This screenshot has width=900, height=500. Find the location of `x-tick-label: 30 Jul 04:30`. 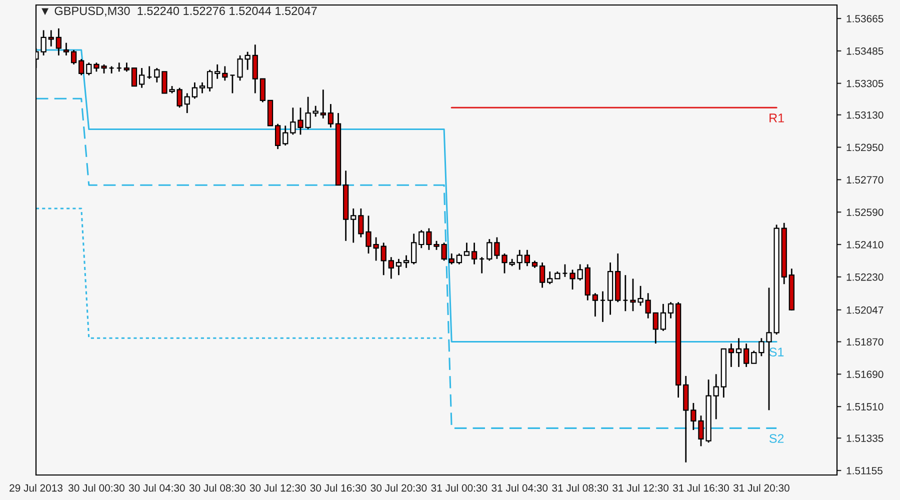

x-tick-label: 30 Jul 04:30 is located at coordinates (156, 488).